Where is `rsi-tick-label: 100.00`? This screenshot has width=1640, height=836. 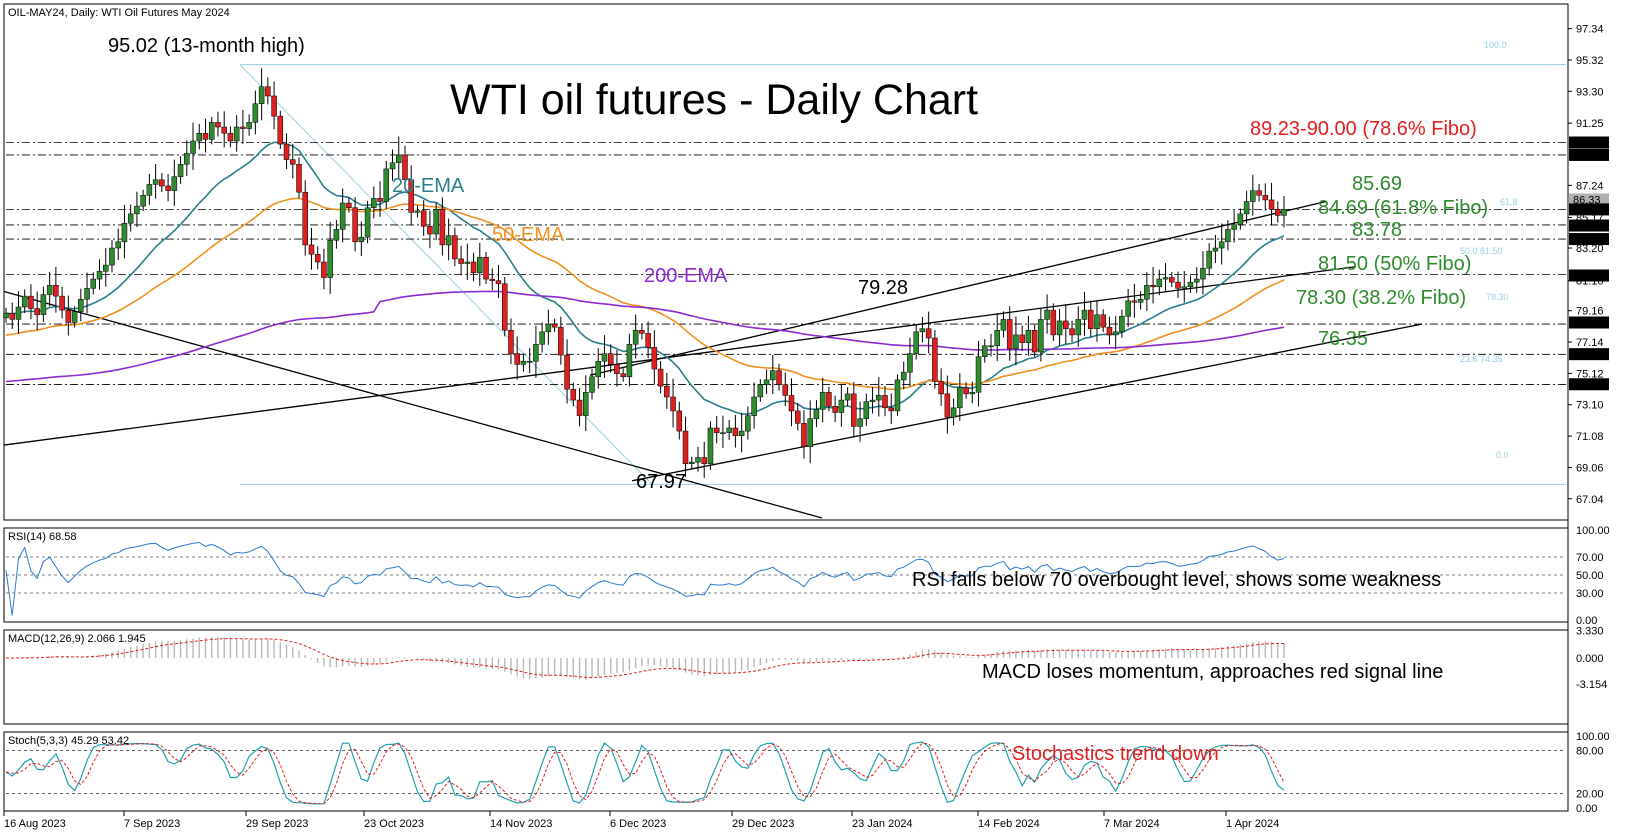
rsi-tick-label: 100.00 is located at coordinates (1593, 531).